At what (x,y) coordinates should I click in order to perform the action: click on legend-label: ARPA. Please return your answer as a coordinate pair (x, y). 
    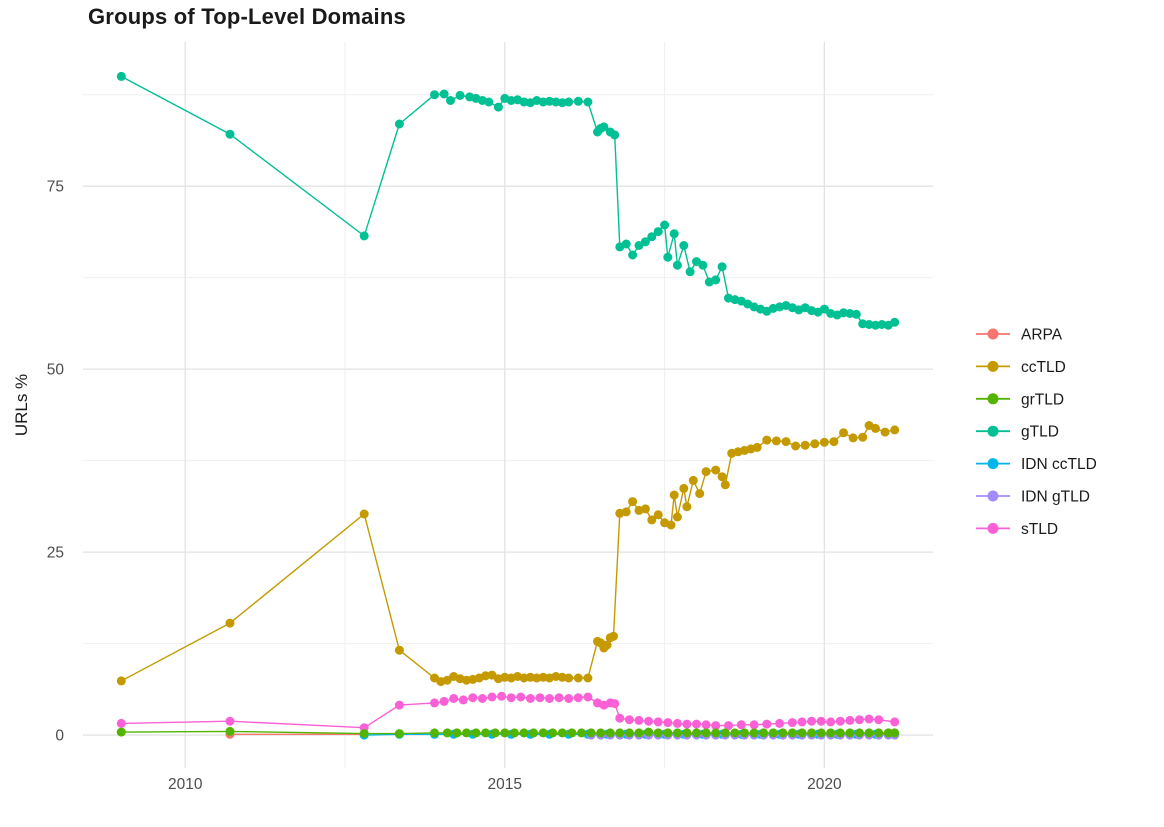
    Looking at the image, I should click on (1042, 335).